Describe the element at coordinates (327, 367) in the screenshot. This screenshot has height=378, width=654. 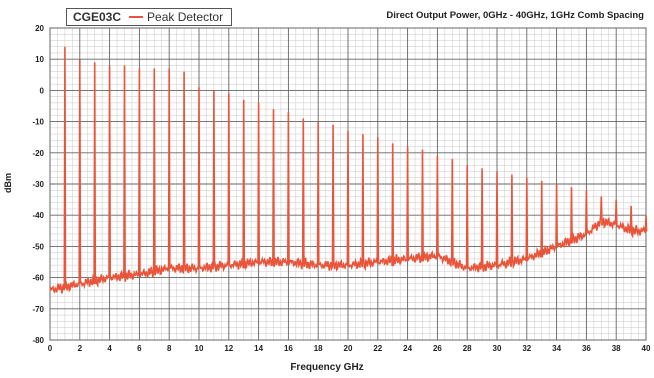
I see `x-axis-label: Frequency GHz` at that location.